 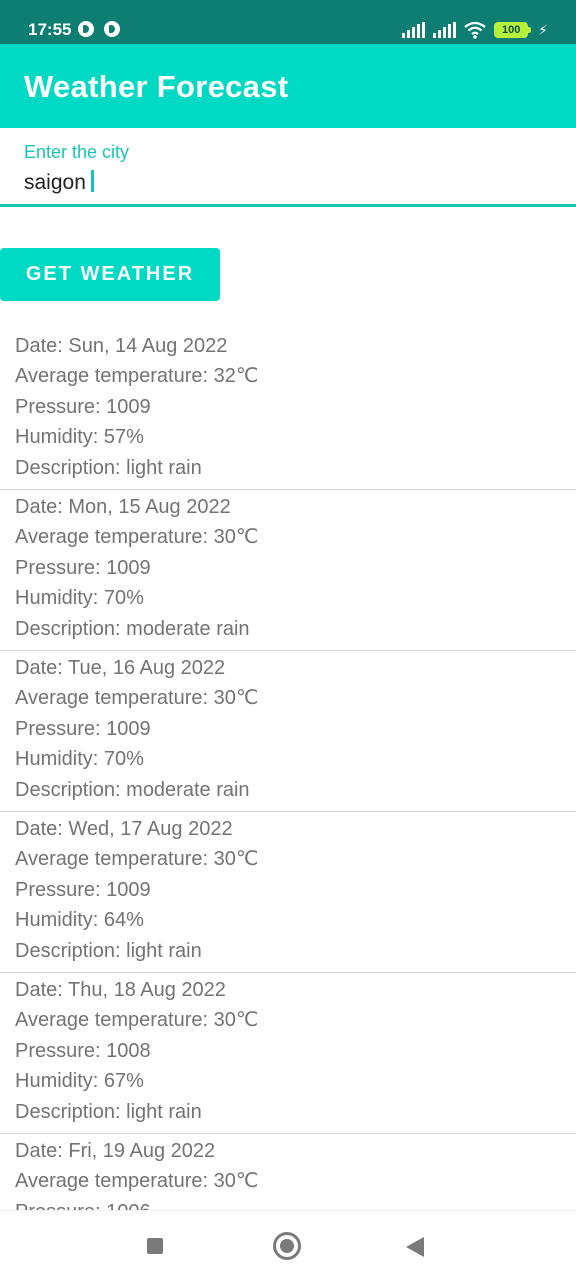 What do you see at coordinates (137, 376) in the screenshot?
I see `forecast-temperature: Average temperature: 32℃` at bounding box center [137, 376].